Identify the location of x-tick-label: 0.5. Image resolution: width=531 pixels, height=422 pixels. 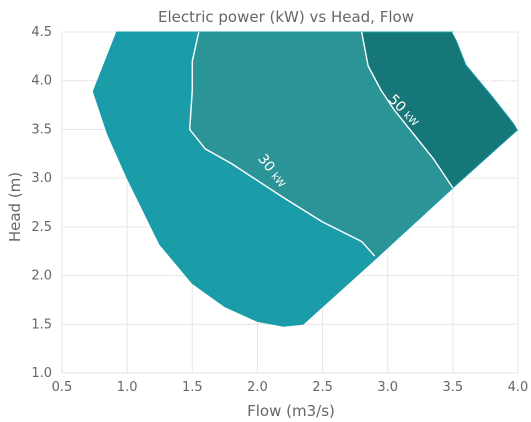
(62, 387).